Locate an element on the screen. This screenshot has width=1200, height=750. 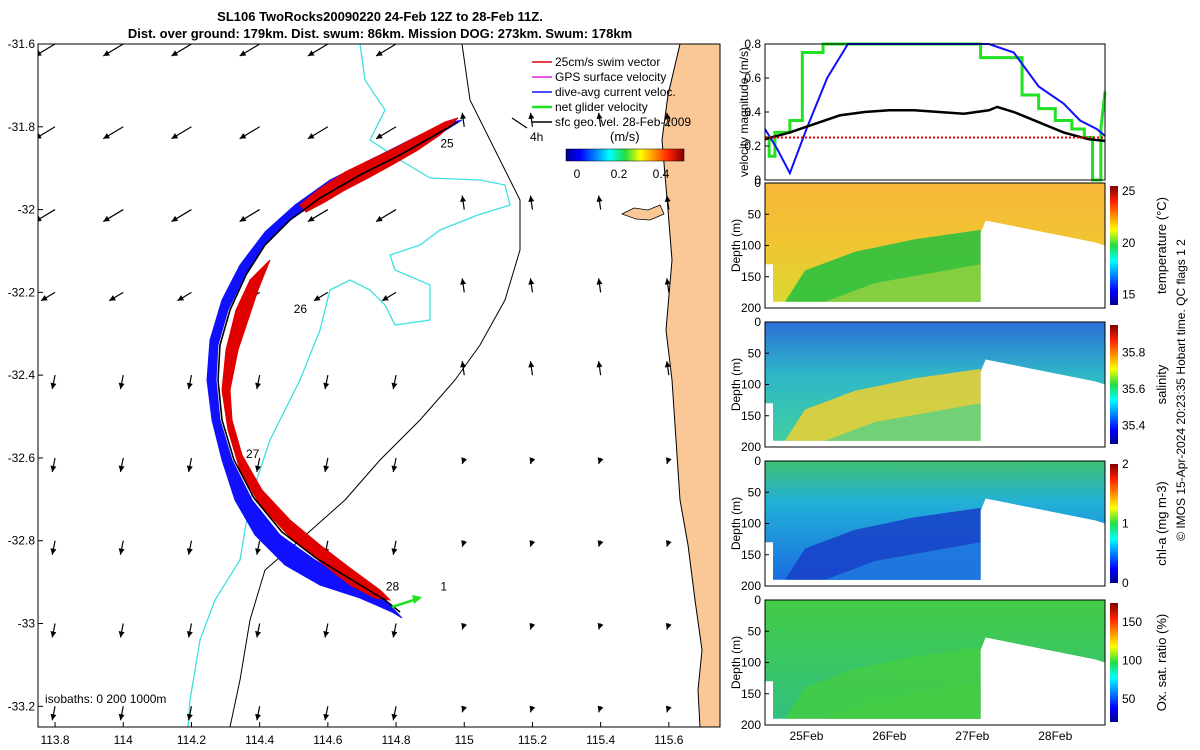
time-xtick-label: 26Feb is located at coordinates (889, 736).